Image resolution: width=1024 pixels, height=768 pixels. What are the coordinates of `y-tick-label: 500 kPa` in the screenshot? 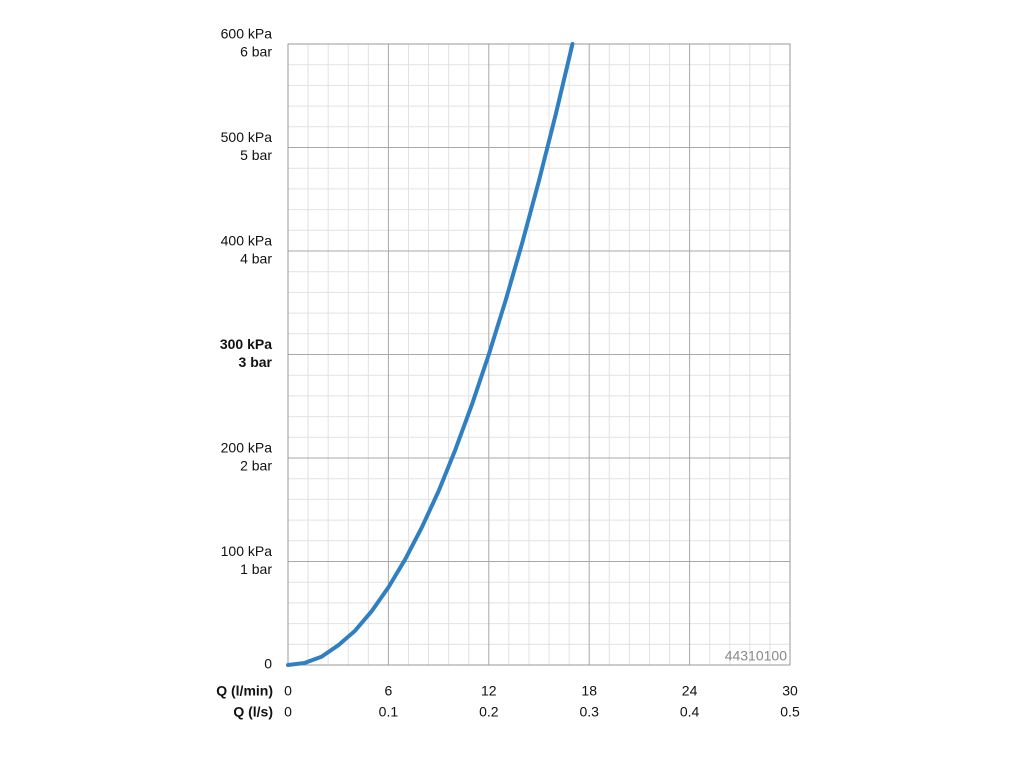 It's located at (247, 137).